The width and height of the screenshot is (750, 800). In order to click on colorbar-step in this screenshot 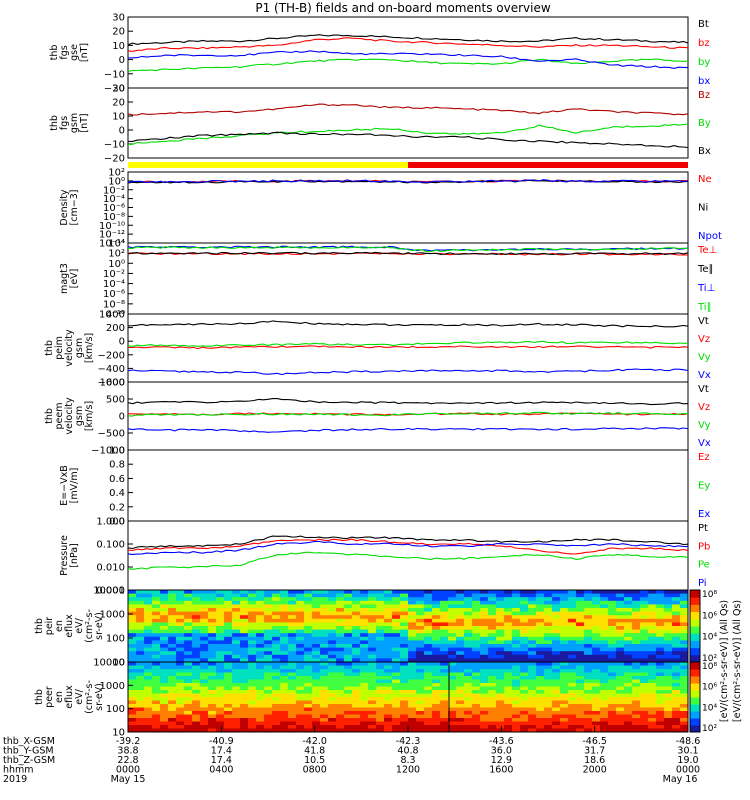, I will do `click(695, 729)`.